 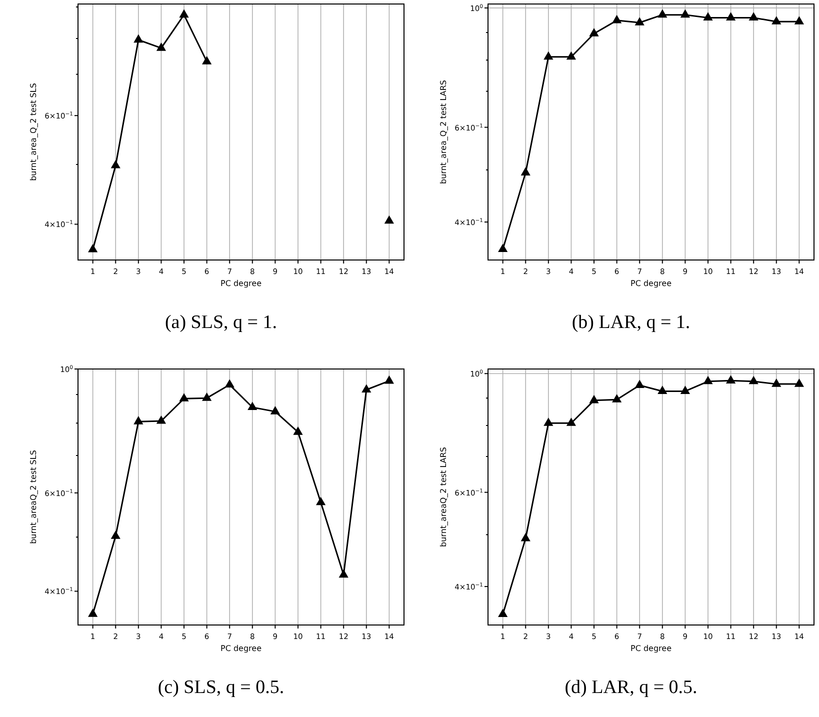 I want to click on text: (c) SLS, q = 0.5., so click(x=221, y=687).